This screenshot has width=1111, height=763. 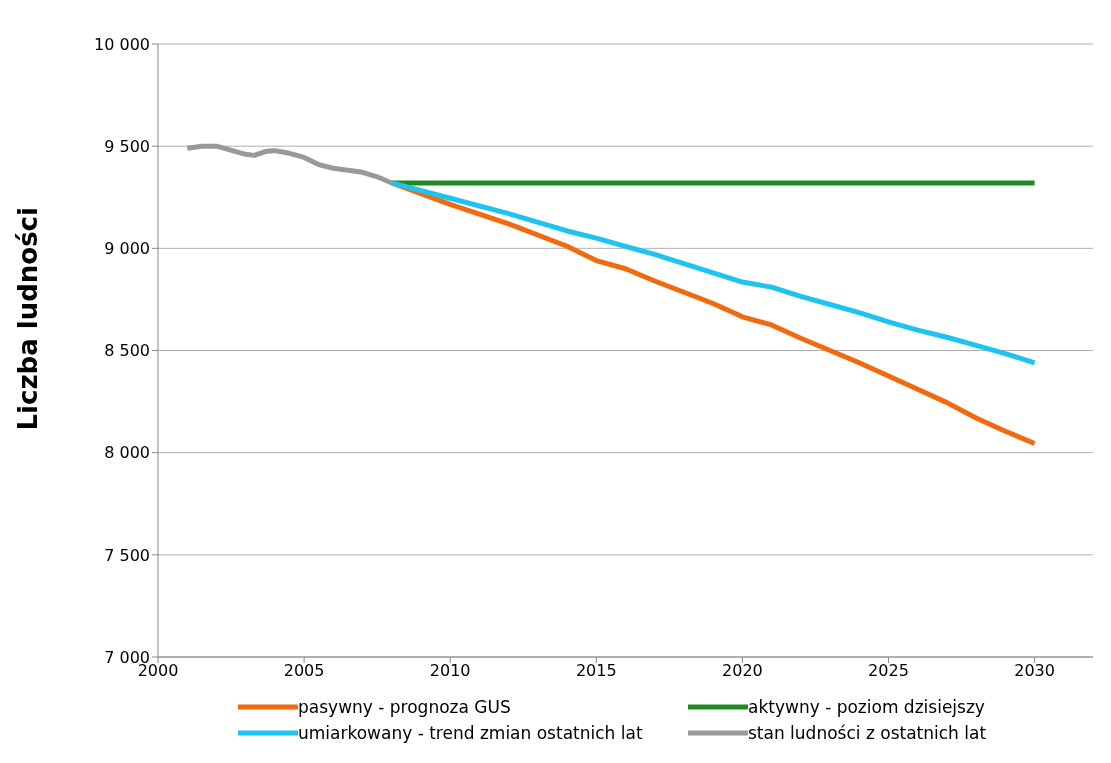 I want to click on y-tick-label: 8 000, so click(x=127, y=453).